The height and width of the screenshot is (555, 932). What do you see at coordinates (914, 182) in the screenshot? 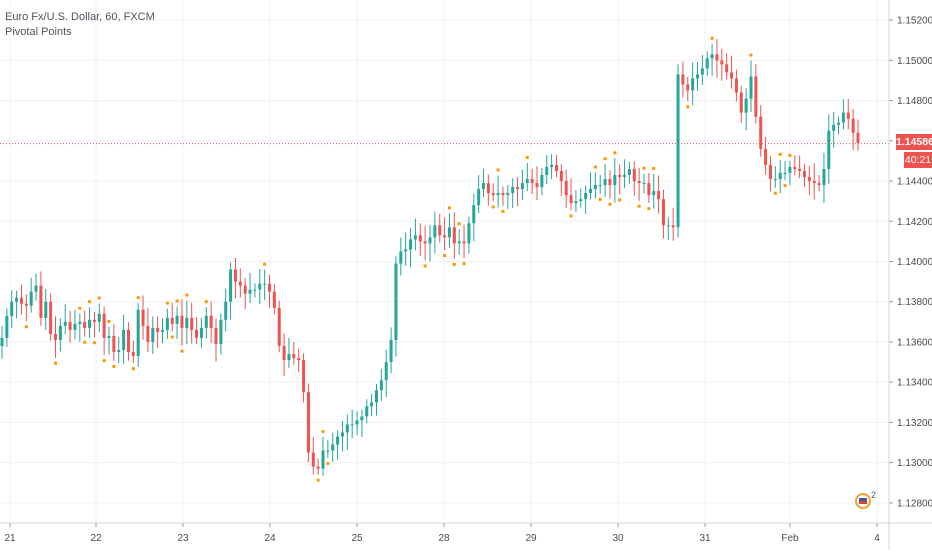
I see `y-tick-label: 1.14400` at bounding box center [914, 182].